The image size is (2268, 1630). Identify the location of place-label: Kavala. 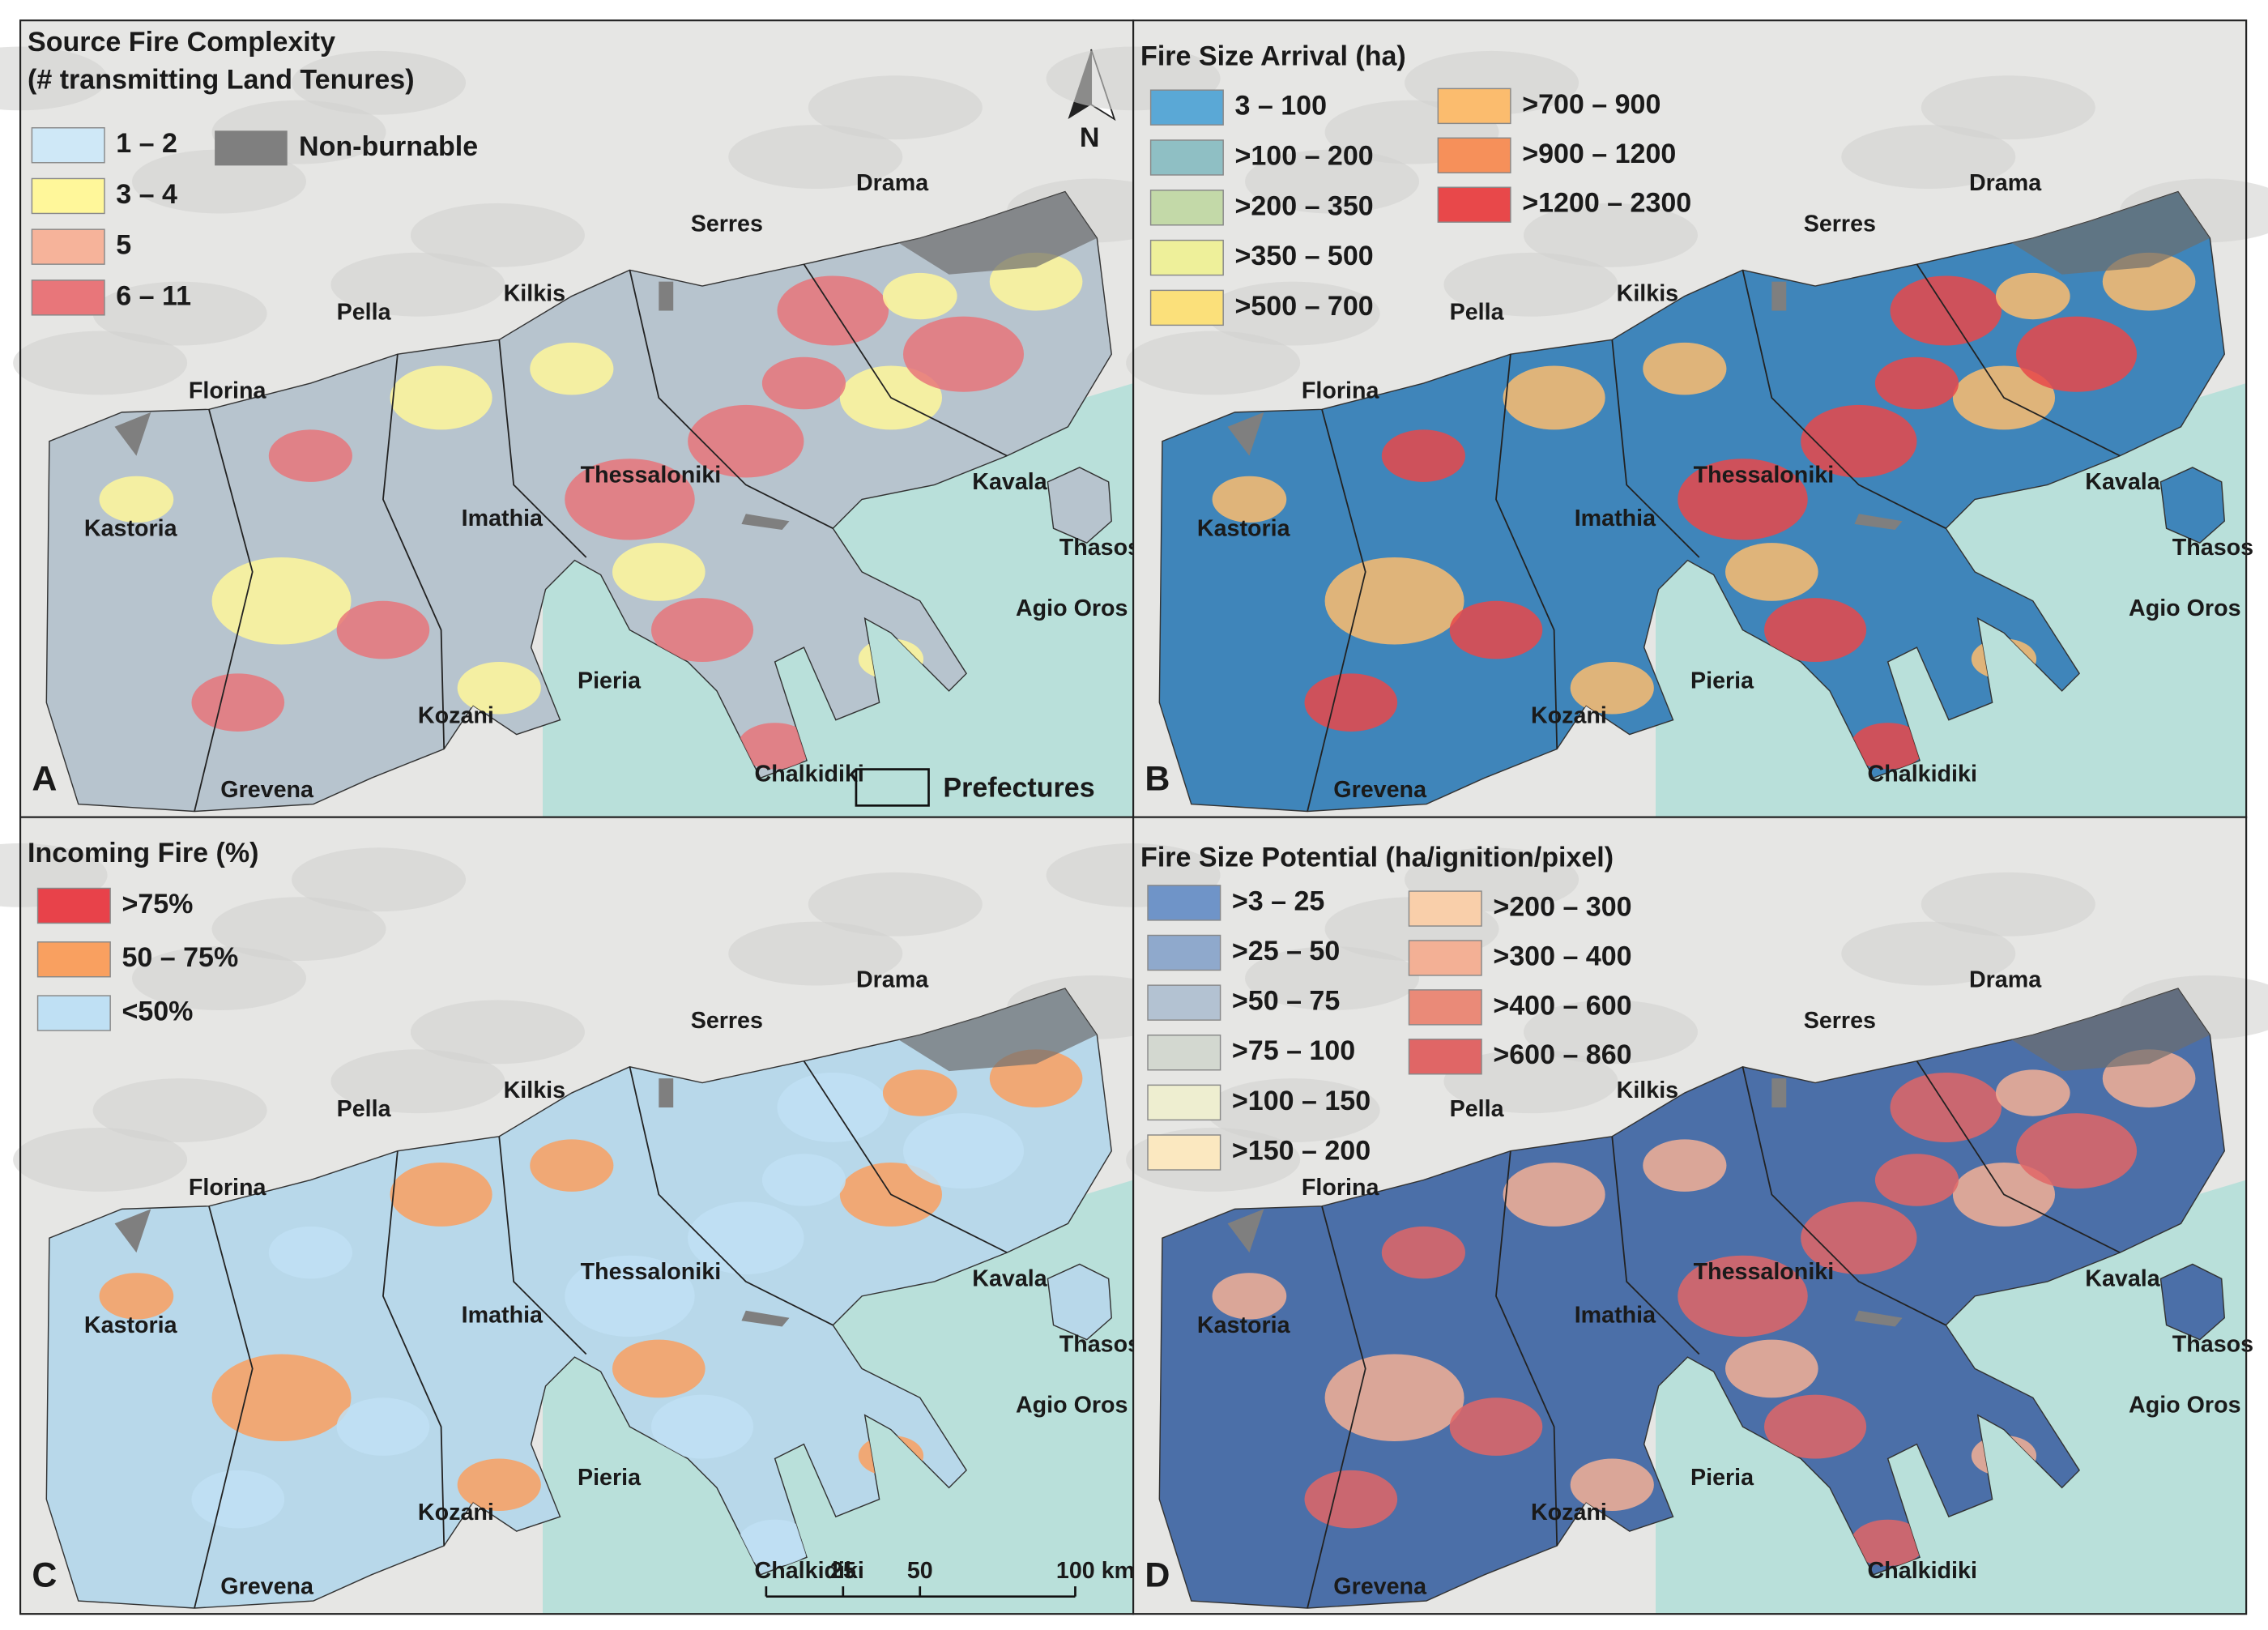
(2122, 1279).